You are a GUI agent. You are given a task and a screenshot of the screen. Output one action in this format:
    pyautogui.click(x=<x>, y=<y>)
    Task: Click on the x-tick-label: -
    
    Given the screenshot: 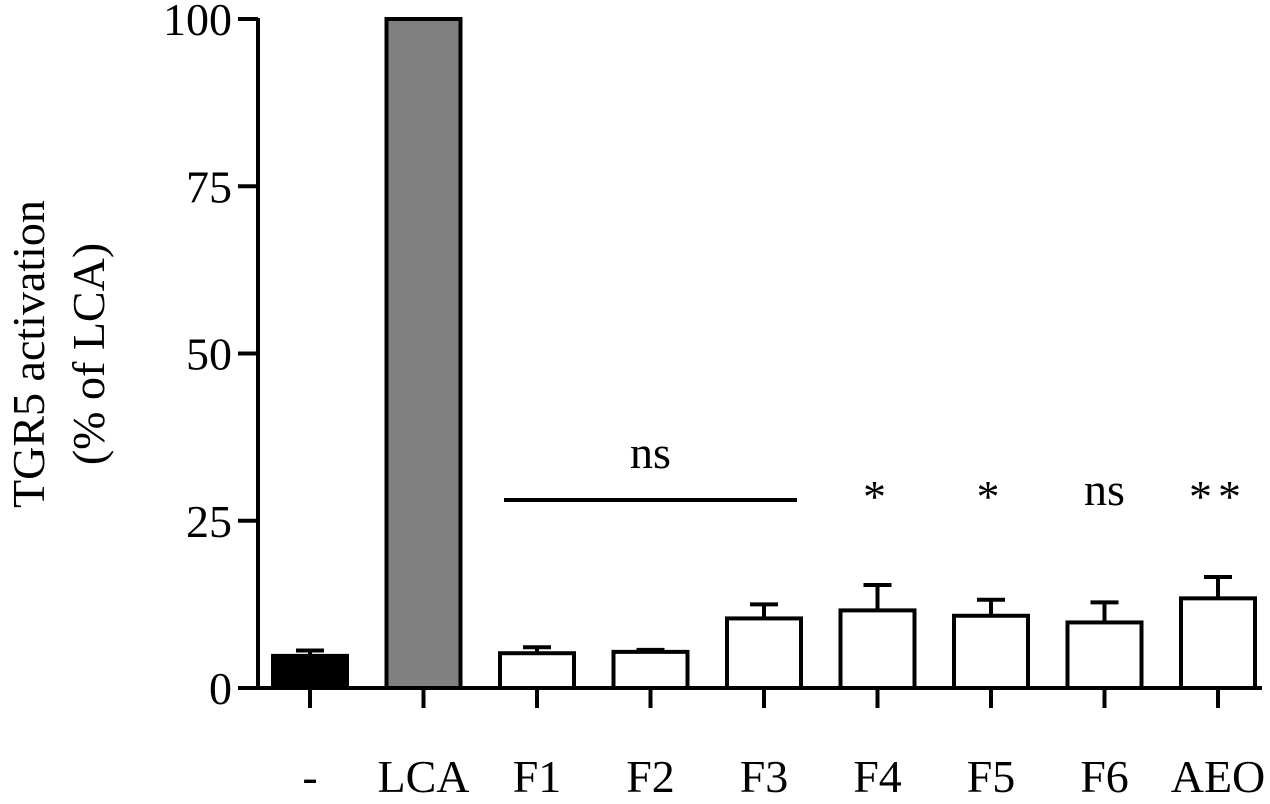 What is the action you would take?
    pyautogui.click(x=309, y=776)
    